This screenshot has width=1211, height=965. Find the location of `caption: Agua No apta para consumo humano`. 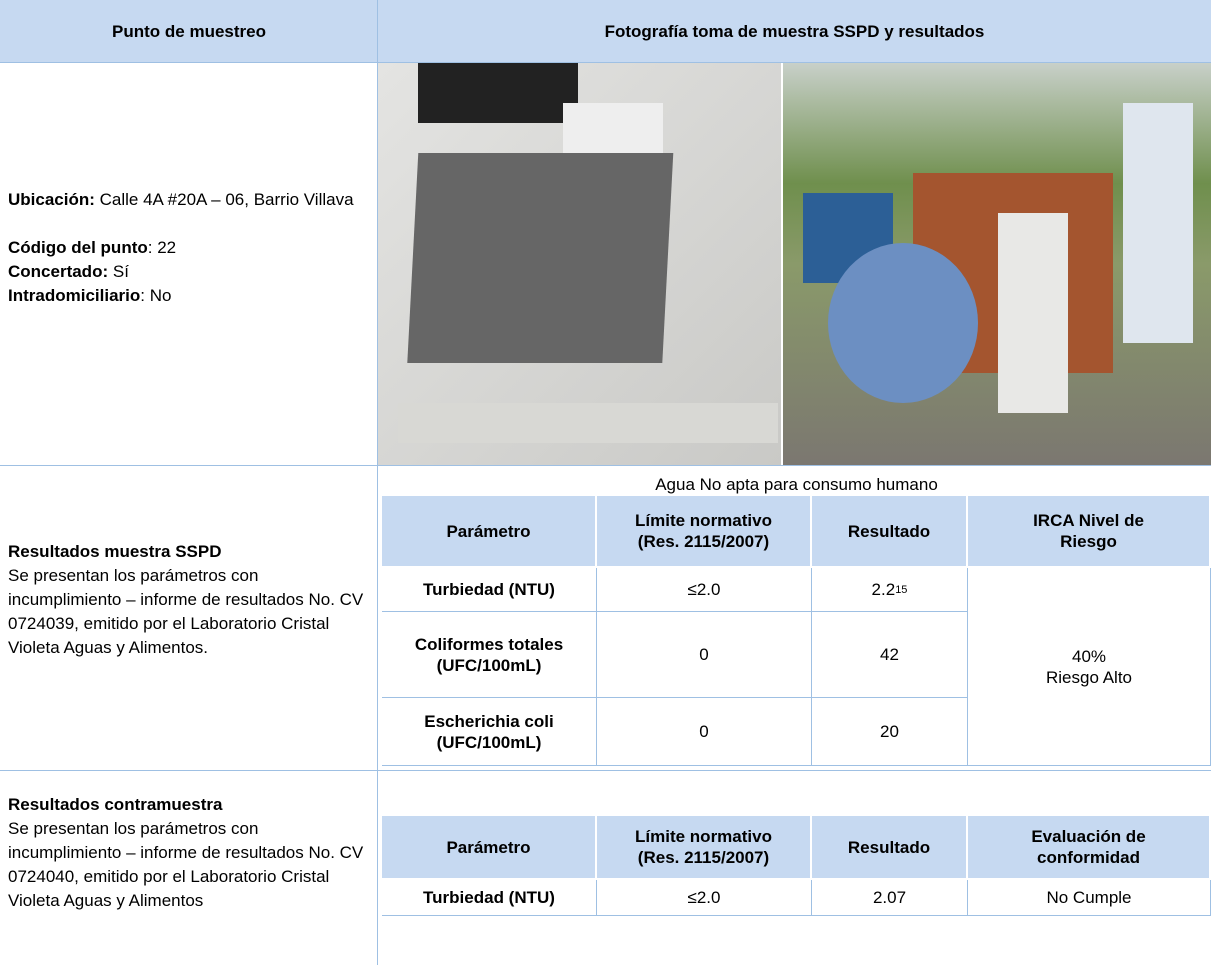

caption: Agua No apta para consumo humano is located at coordinates (796, 484).